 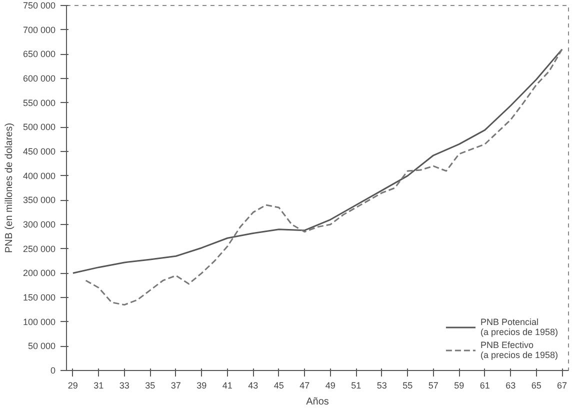 I want to click on x-tick-label: 65, so click(x=536, y=385).